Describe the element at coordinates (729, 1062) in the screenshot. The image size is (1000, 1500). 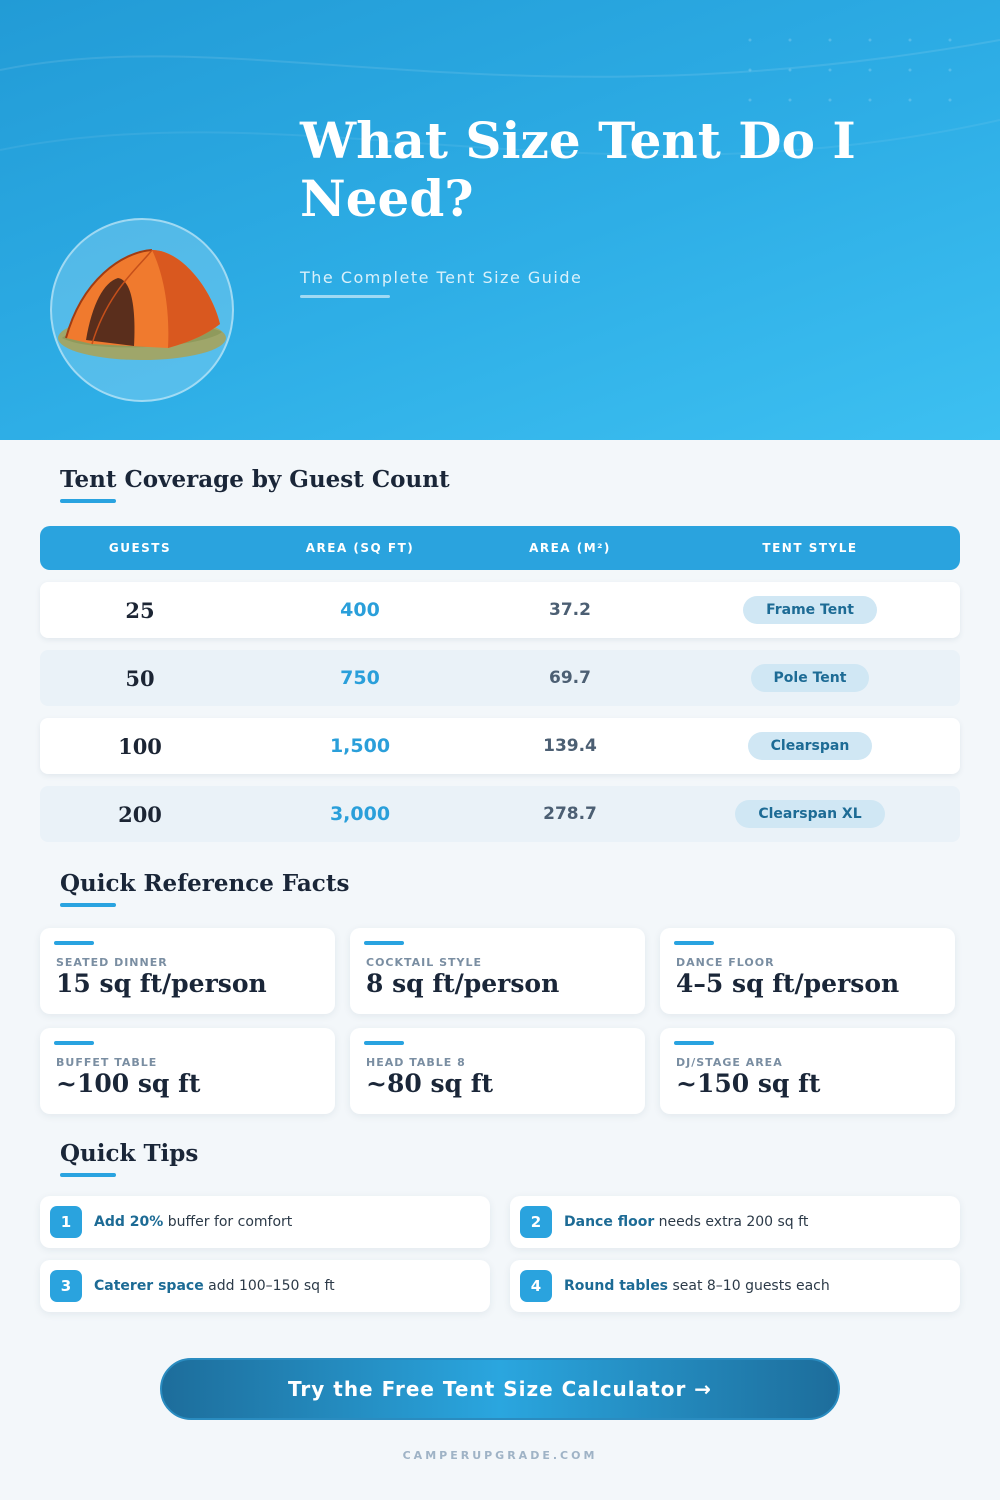
I see `fact-label: DJ/STAGE AREA` at that location.